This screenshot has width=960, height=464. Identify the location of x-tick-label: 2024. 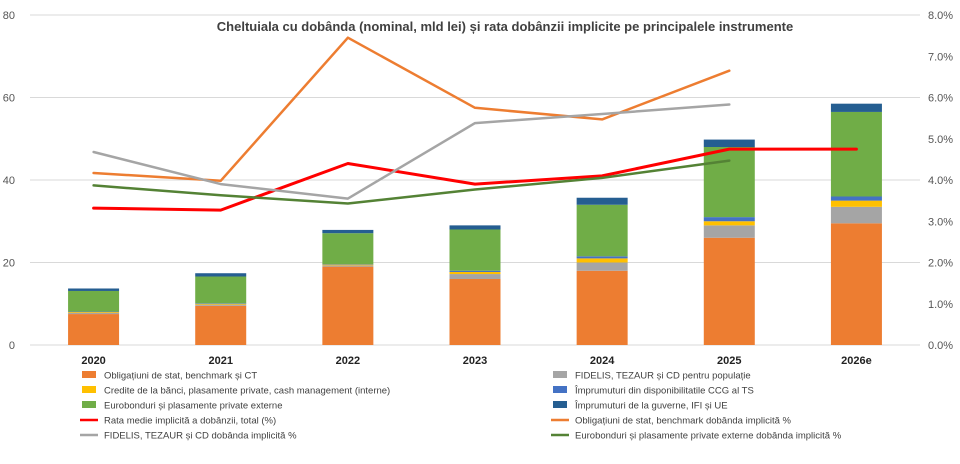
(602, 361).